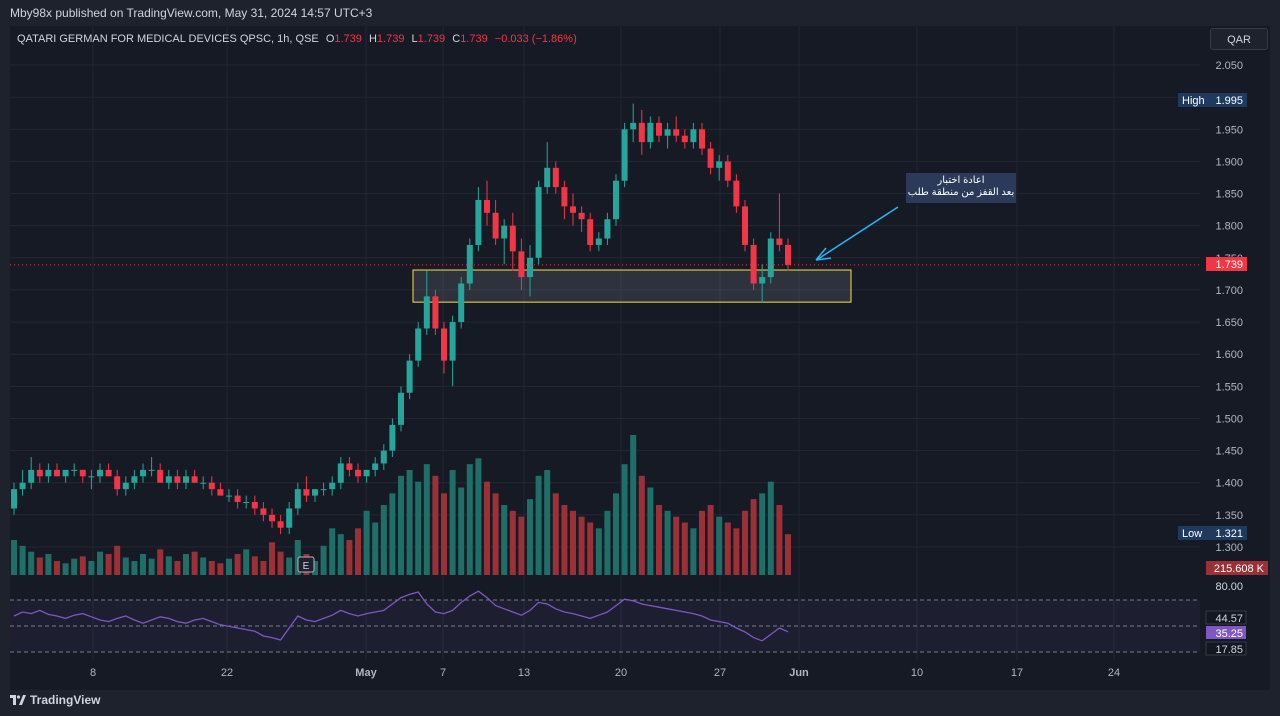 This screenshot has height=716, width=1280. Describe the element at coordinates (524, 673) in the screenshot. I see `time-tick-label: 13` at that location.